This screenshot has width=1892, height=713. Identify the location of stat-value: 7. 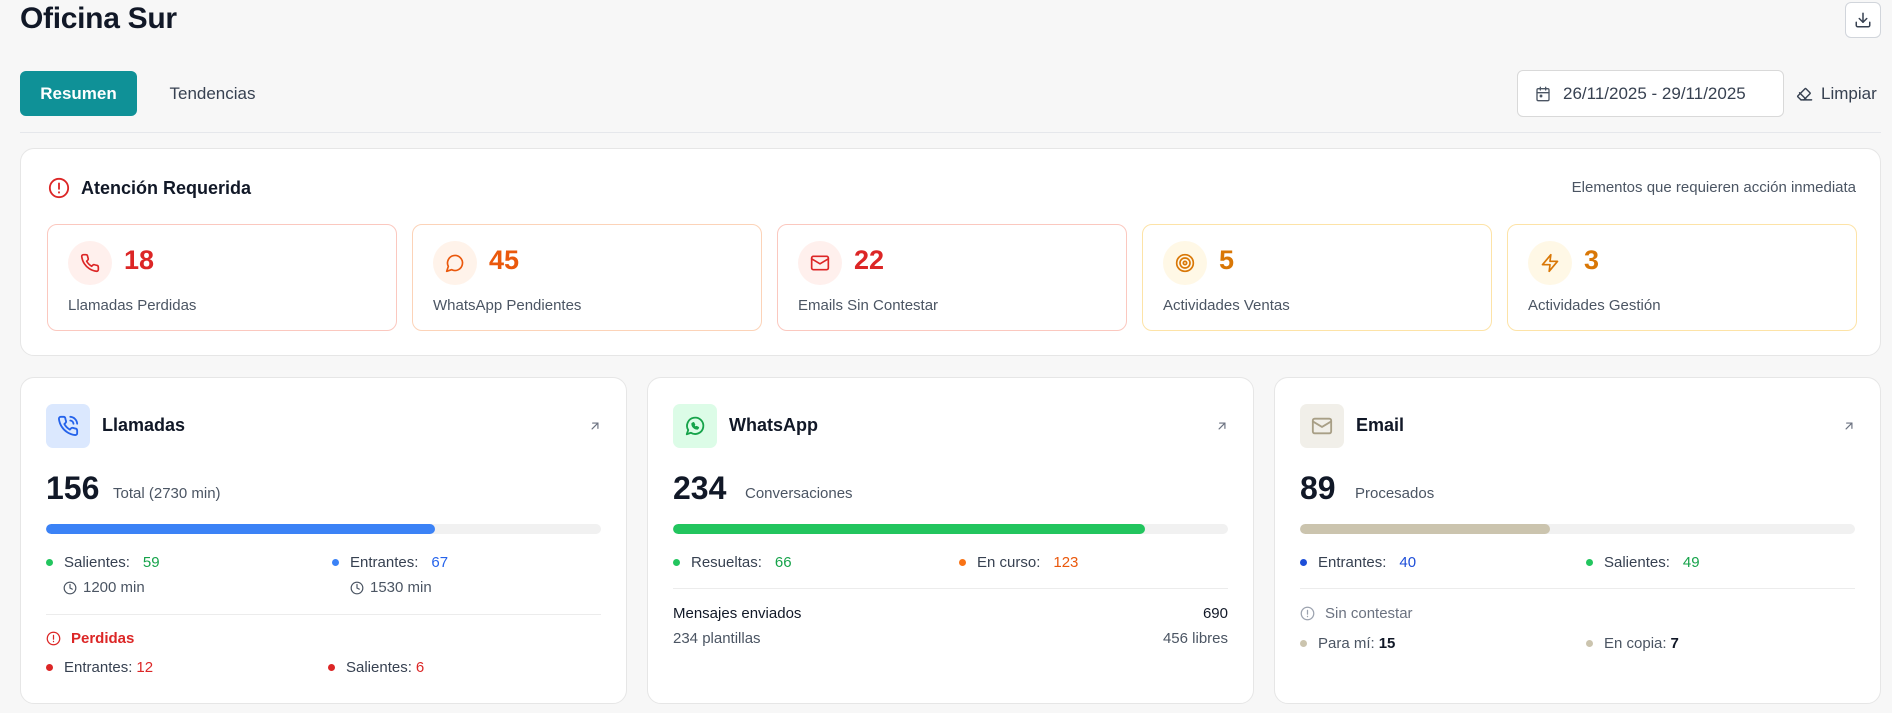
(1674, 643).